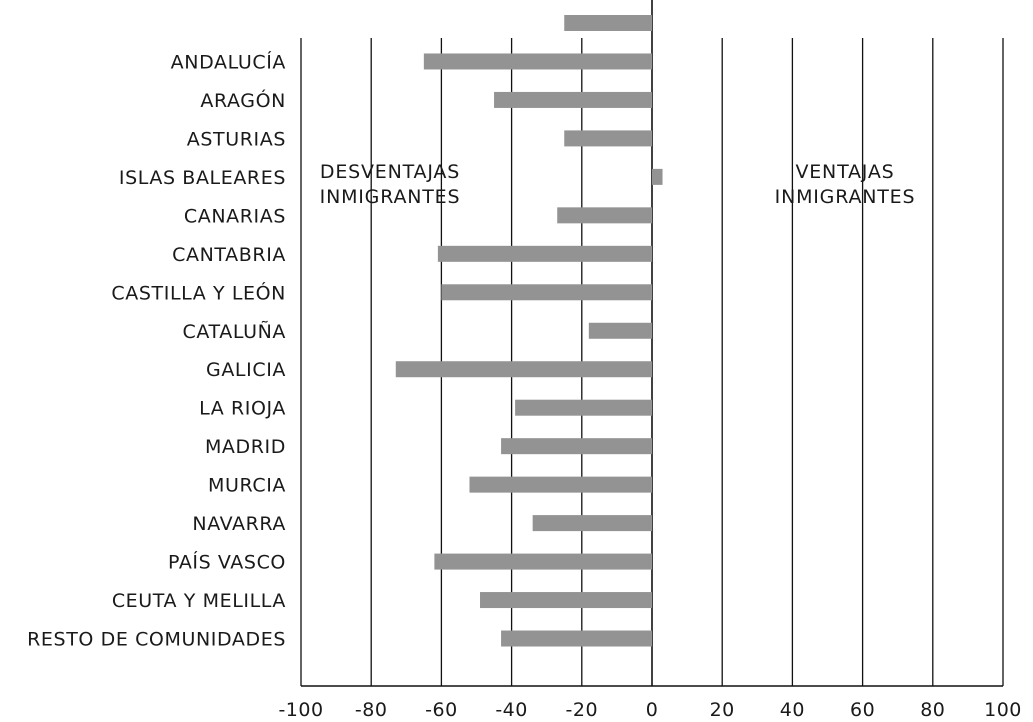 The width and height of the screenshot is (1033, 722). Describe the element at coordinates (390, 197) in the screenshot. I see `annotation-negative-line-2: INMIGRANTES` at that location.